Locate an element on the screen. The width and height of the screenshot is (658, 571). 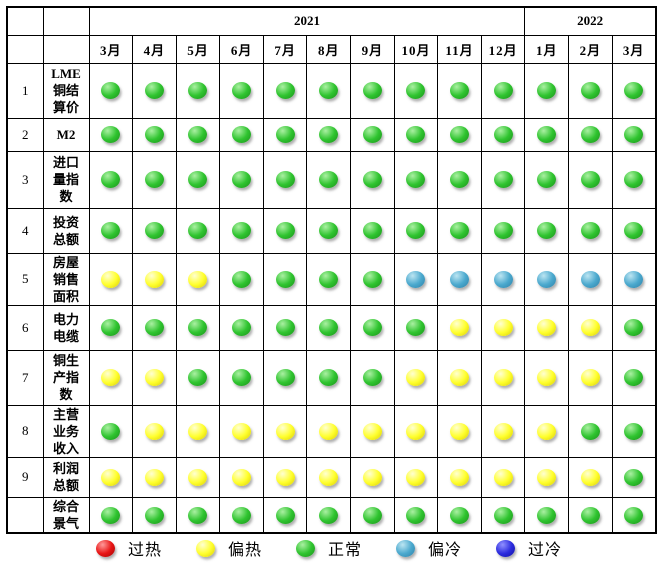
row-number: 5 is located at coordinates (25, 279).